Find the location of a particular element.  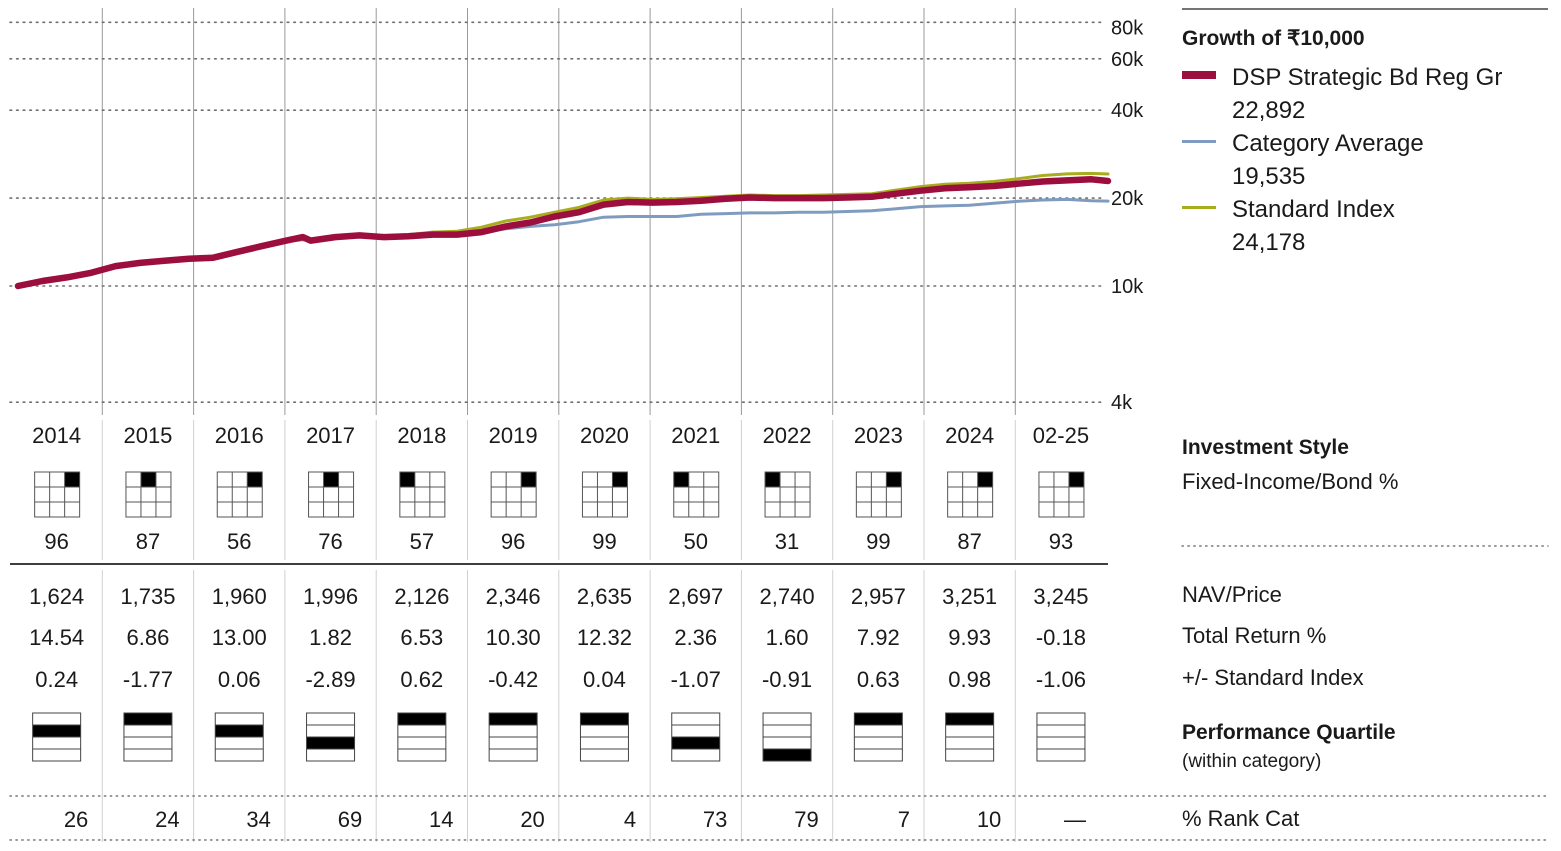

total-return-value: 2.36 is located at coordinates (695, 637).